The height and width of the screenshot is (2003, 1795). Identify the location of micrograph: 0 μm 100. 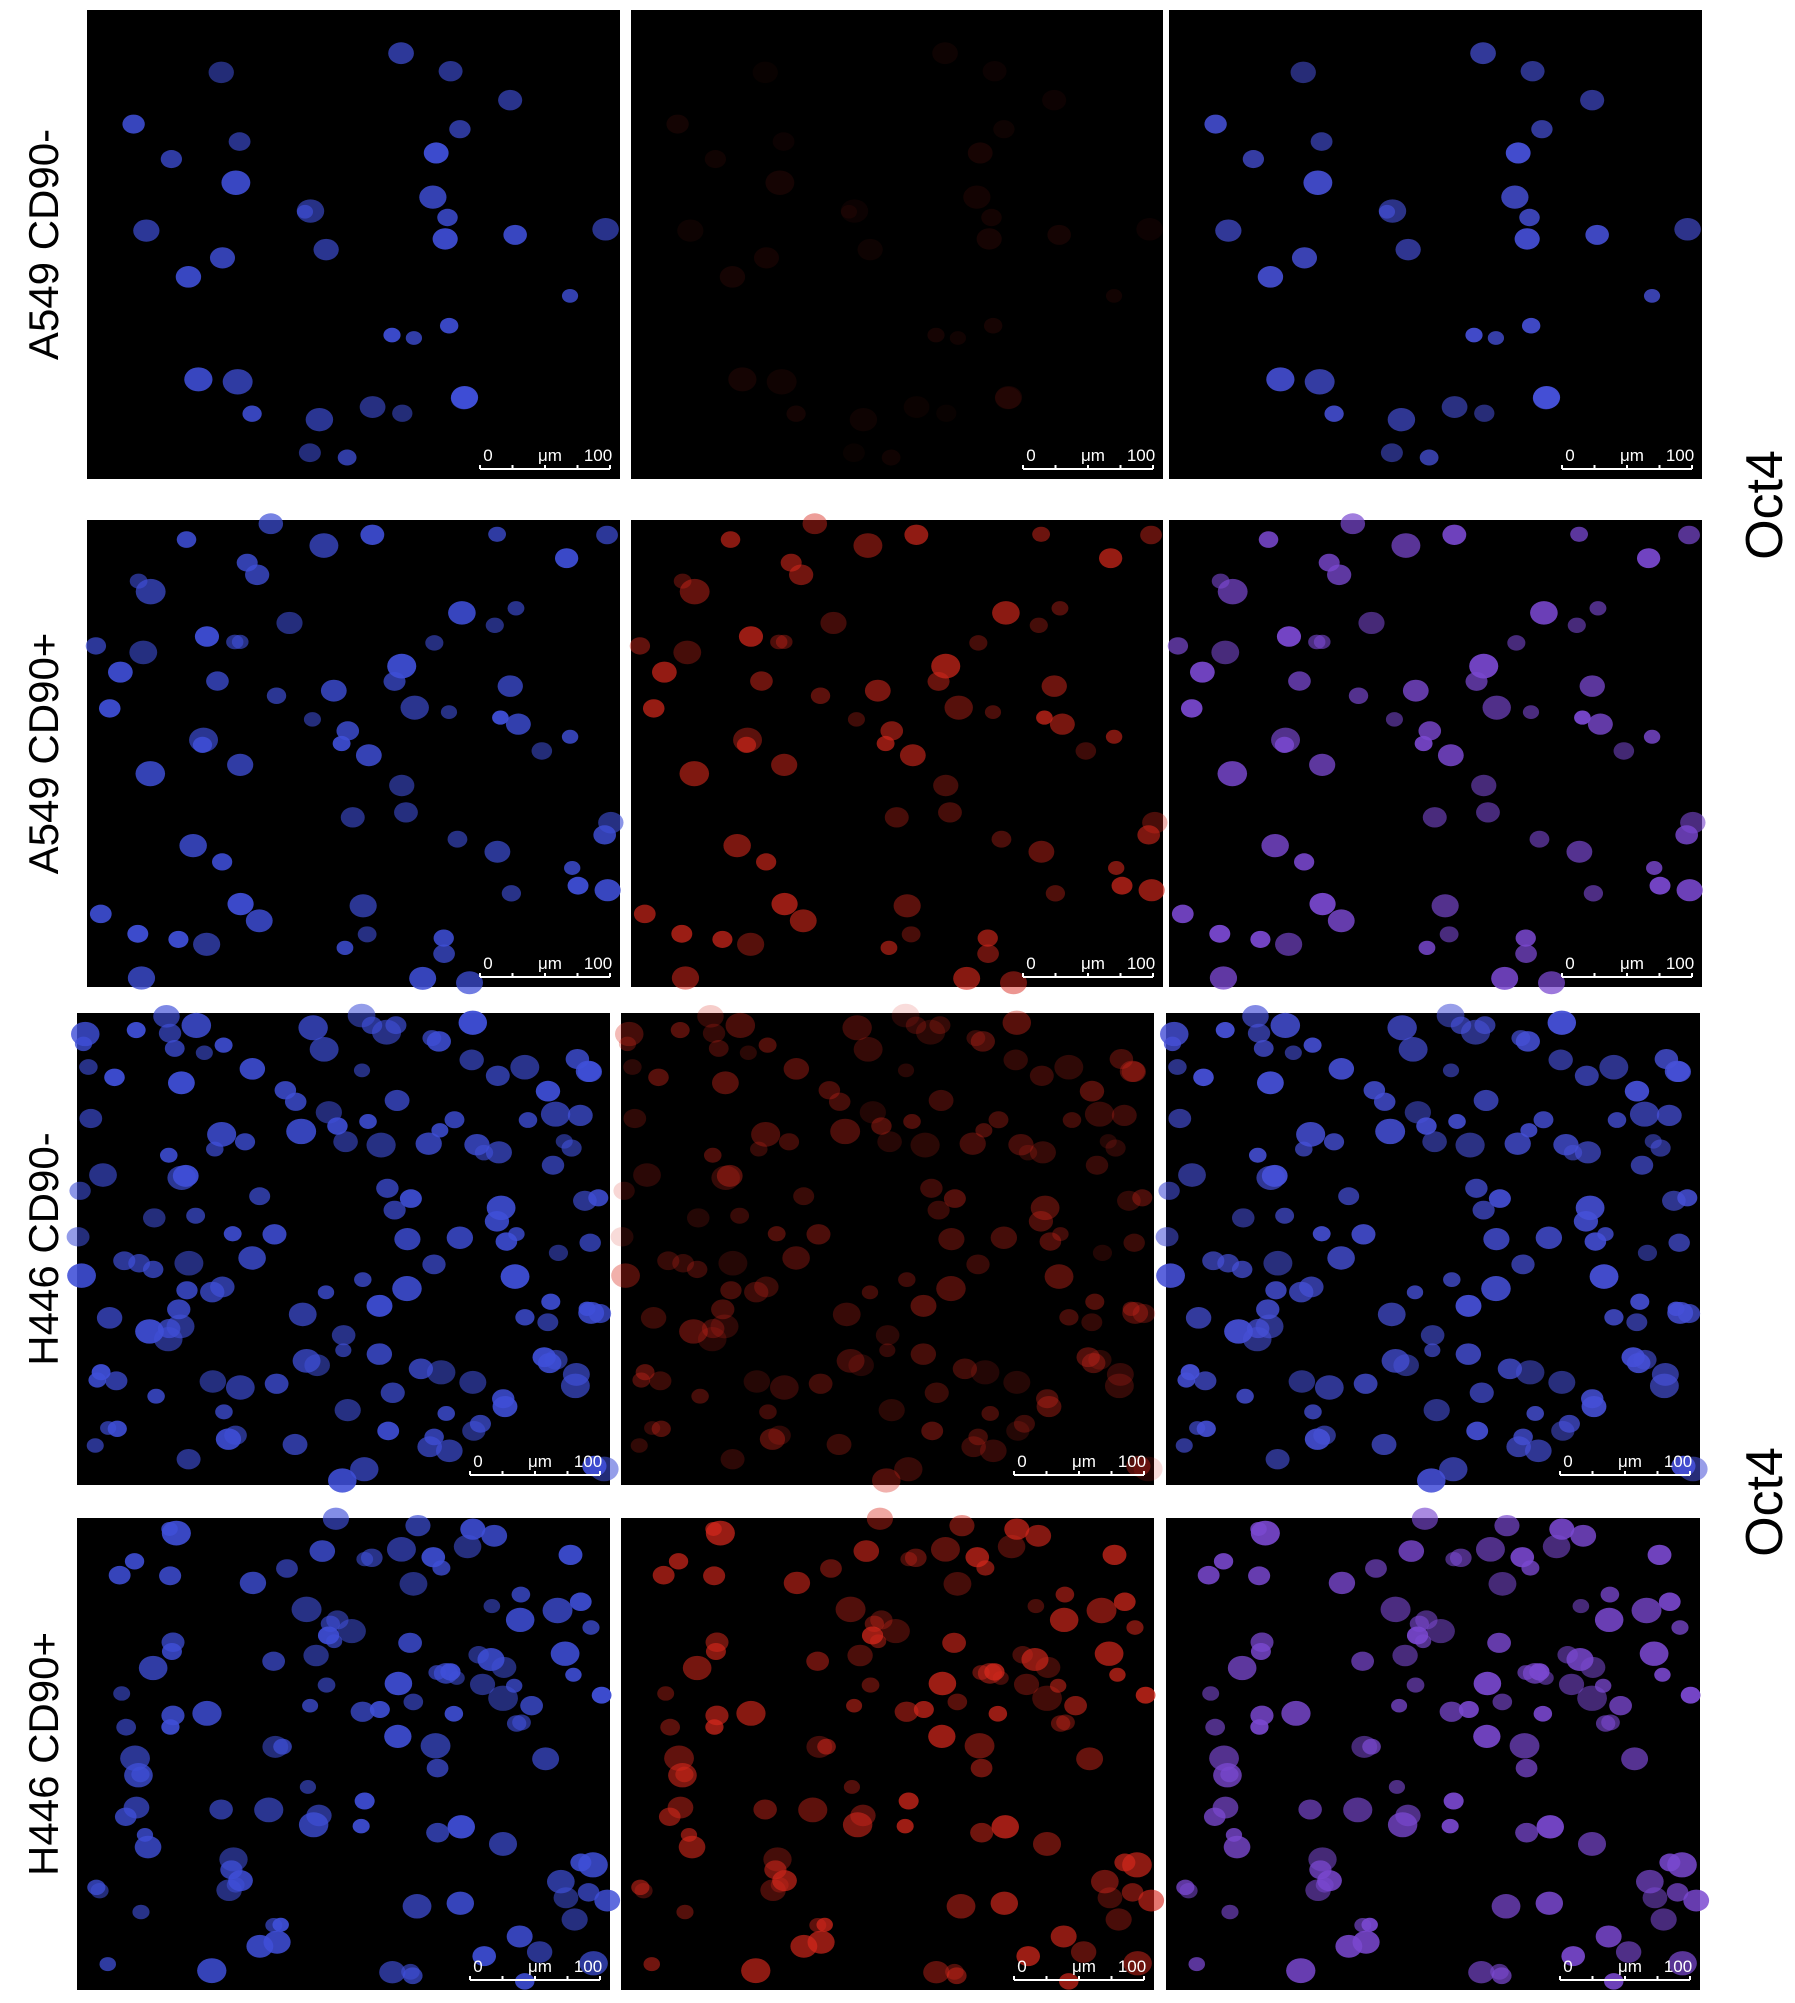
(354, 754).